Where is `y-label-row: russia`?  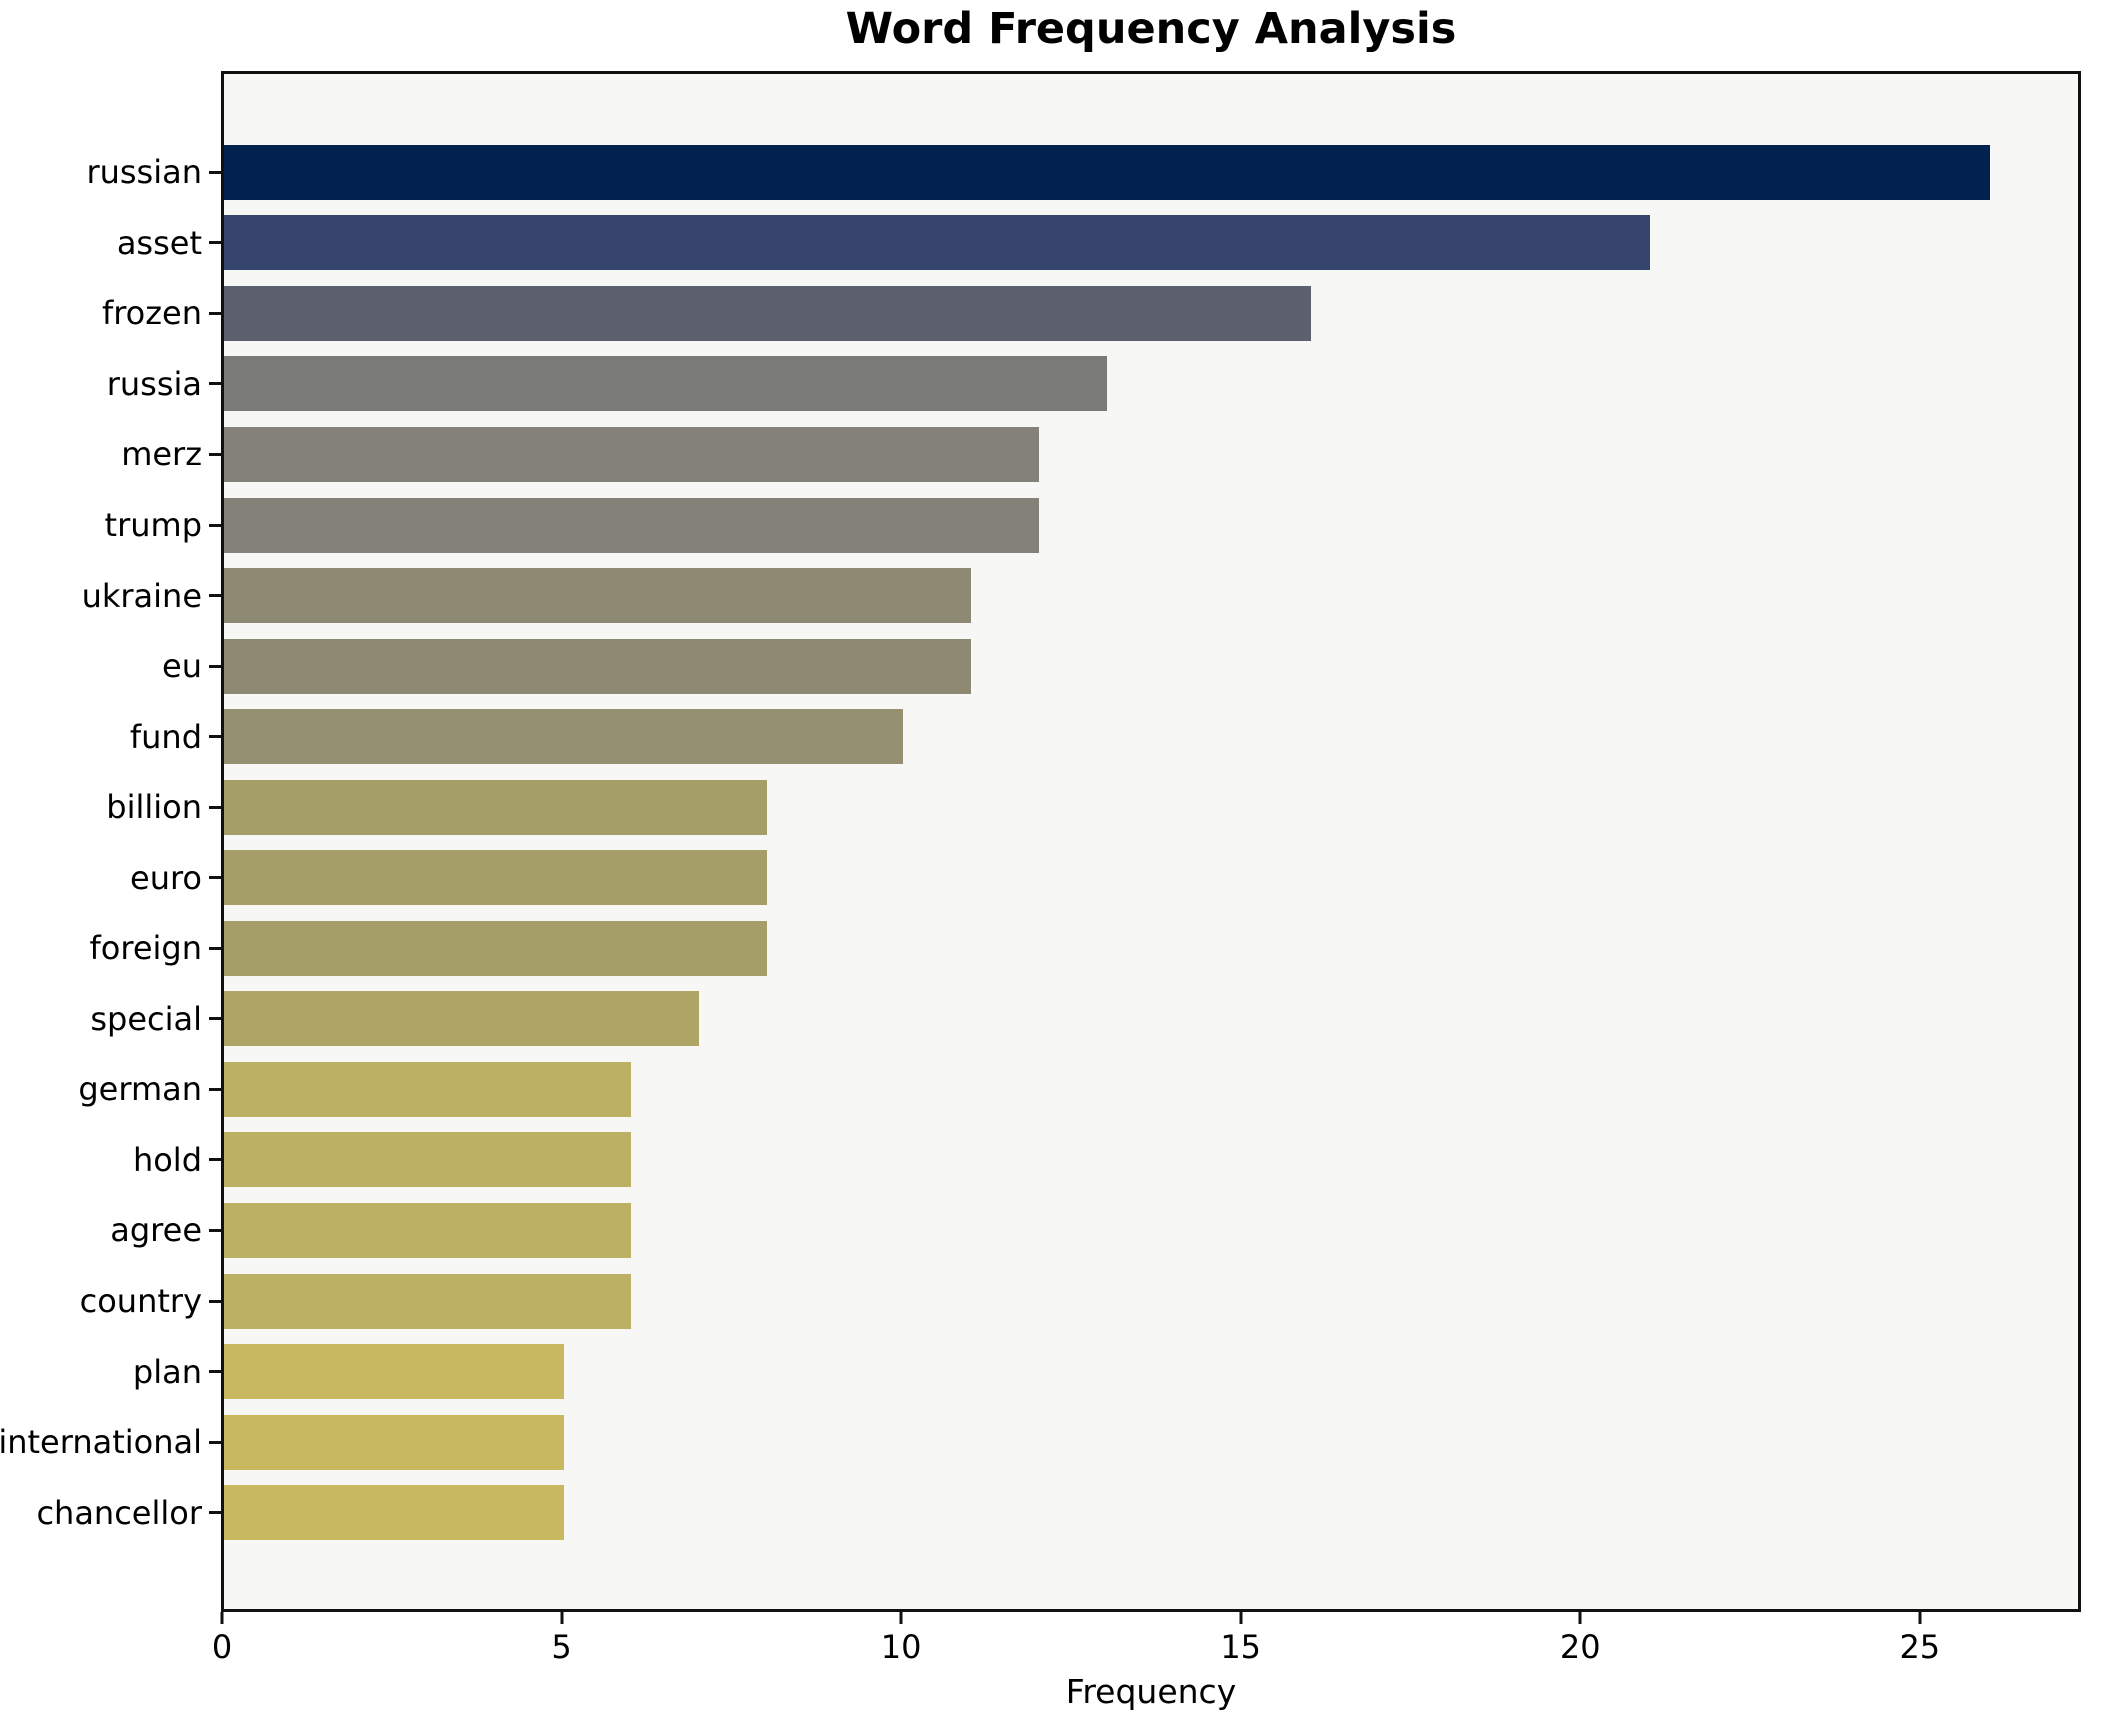
y-label-row: russia is located at coordinates (110, 384).